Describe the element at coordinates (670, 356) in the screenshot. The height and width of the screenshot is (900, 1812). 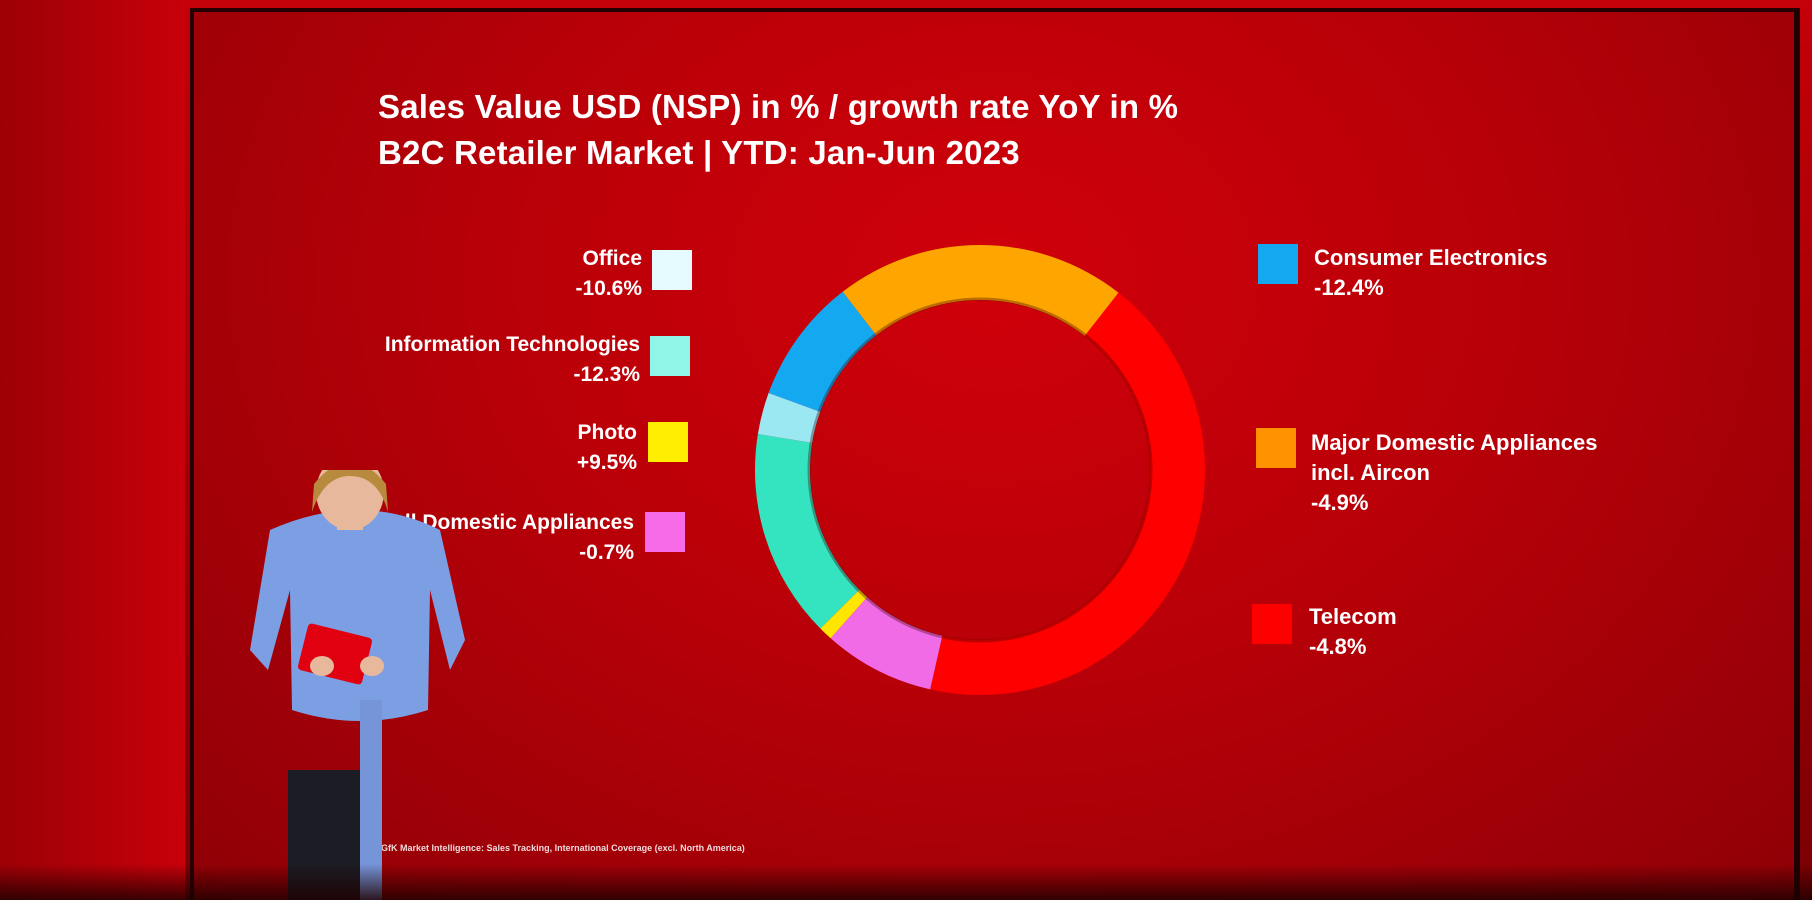
I see `legend-swatch-information-technologies` at that location.